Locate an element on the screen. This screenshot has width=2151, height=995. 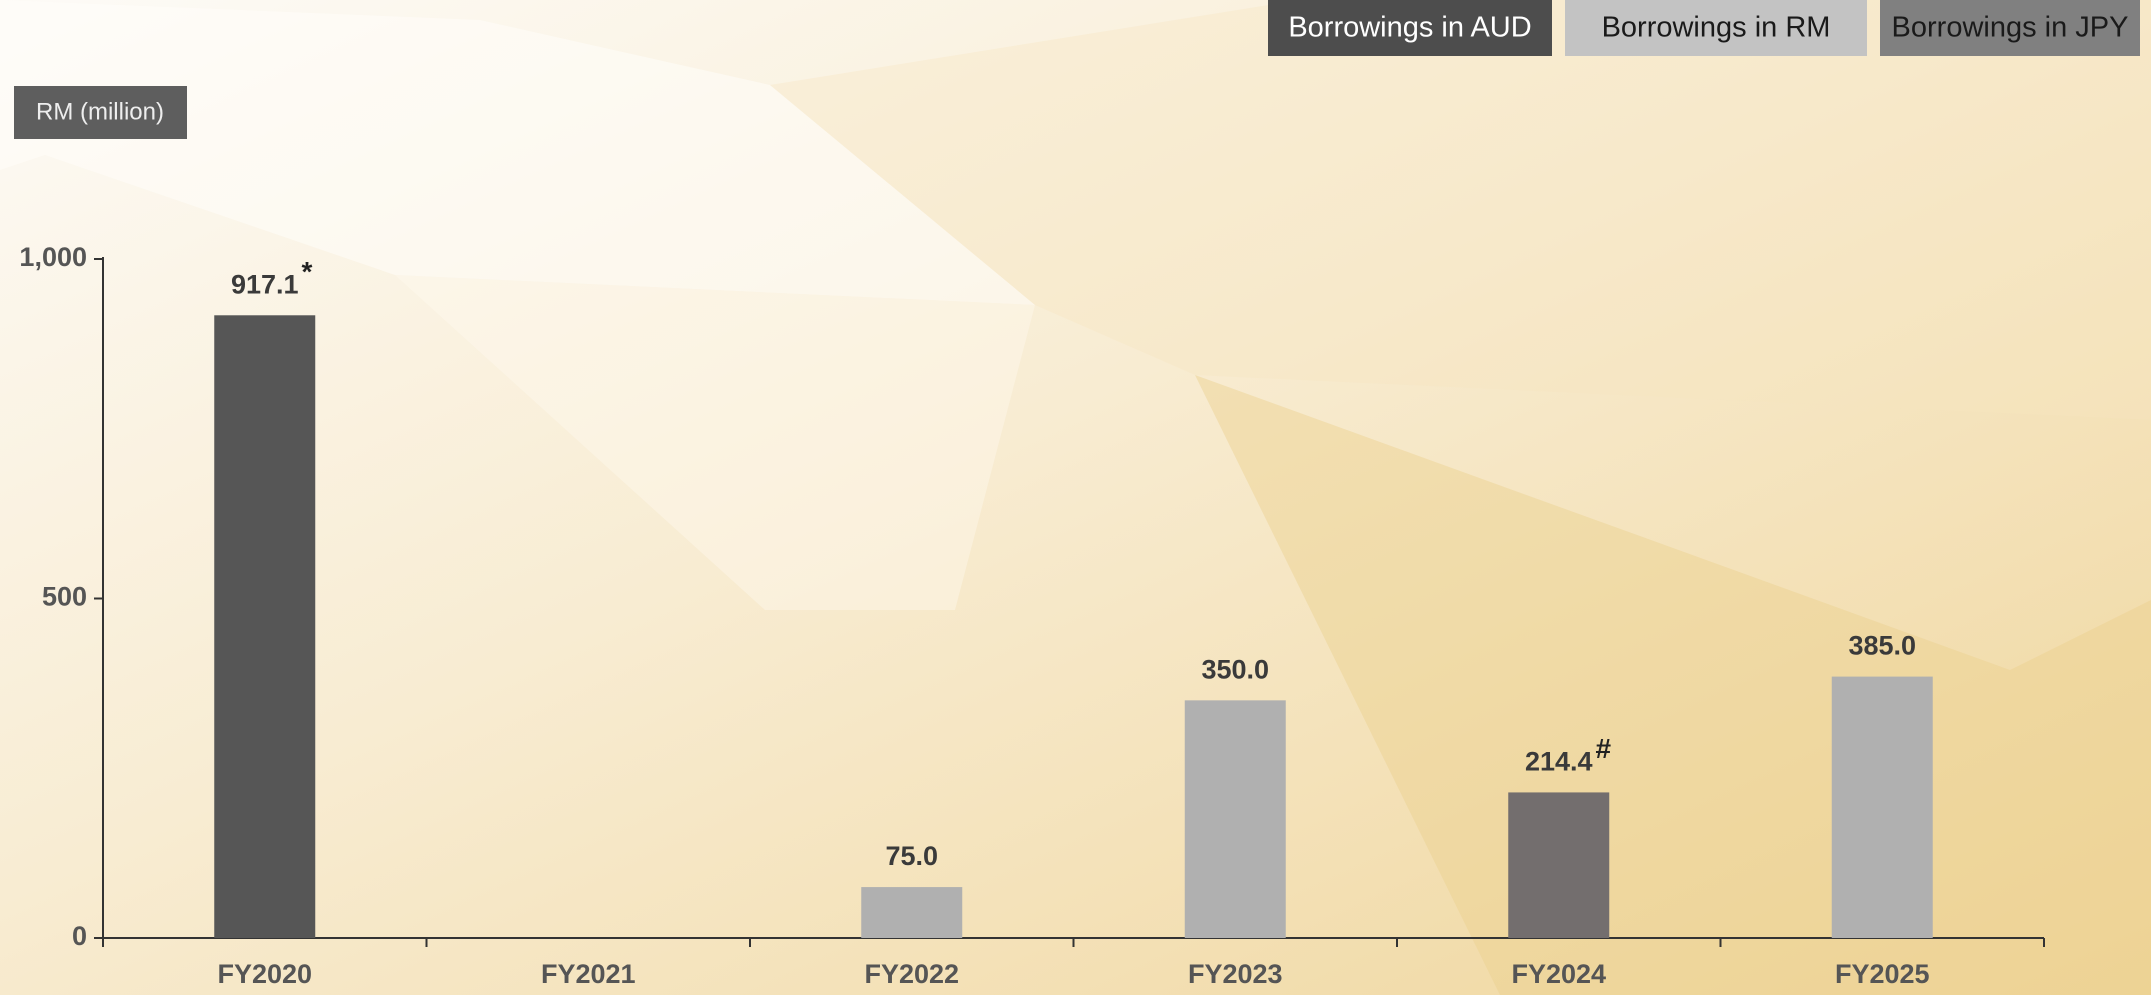
y-label-box is located at coordinates (100, 112).